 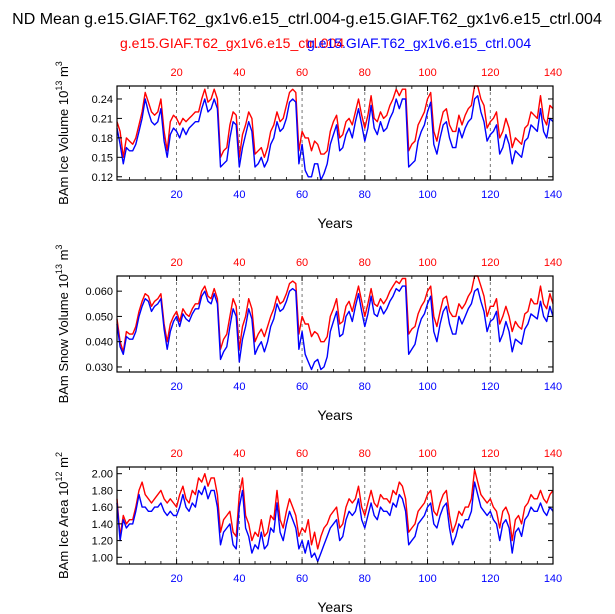 I want to click on y-axis-label: BAm Snow Volume 1013 m3, so click(x=62, y=324).